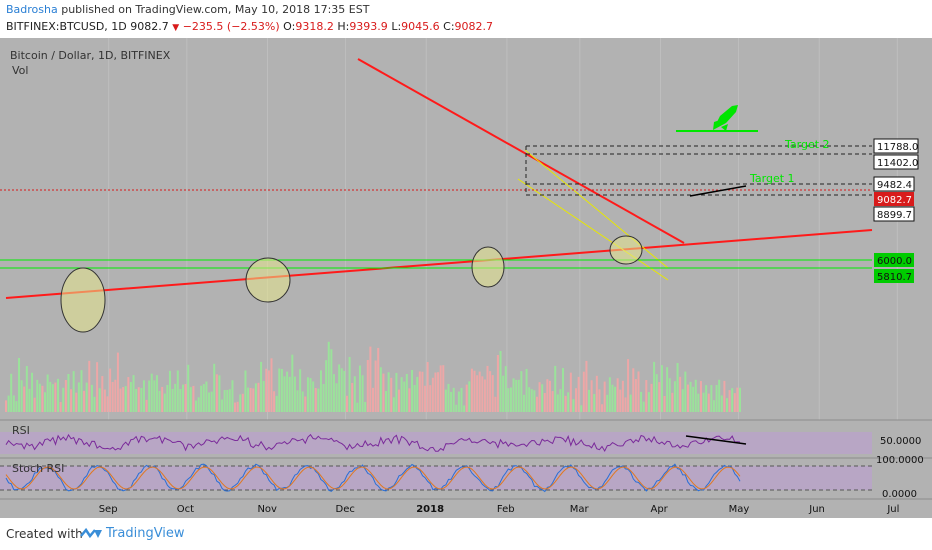 This screenshot has height=550, width=932. What do you see at coordinates (32, 9) in the screenshot?
I see `author-link: Badrosha` at bounding box center [32, 9].